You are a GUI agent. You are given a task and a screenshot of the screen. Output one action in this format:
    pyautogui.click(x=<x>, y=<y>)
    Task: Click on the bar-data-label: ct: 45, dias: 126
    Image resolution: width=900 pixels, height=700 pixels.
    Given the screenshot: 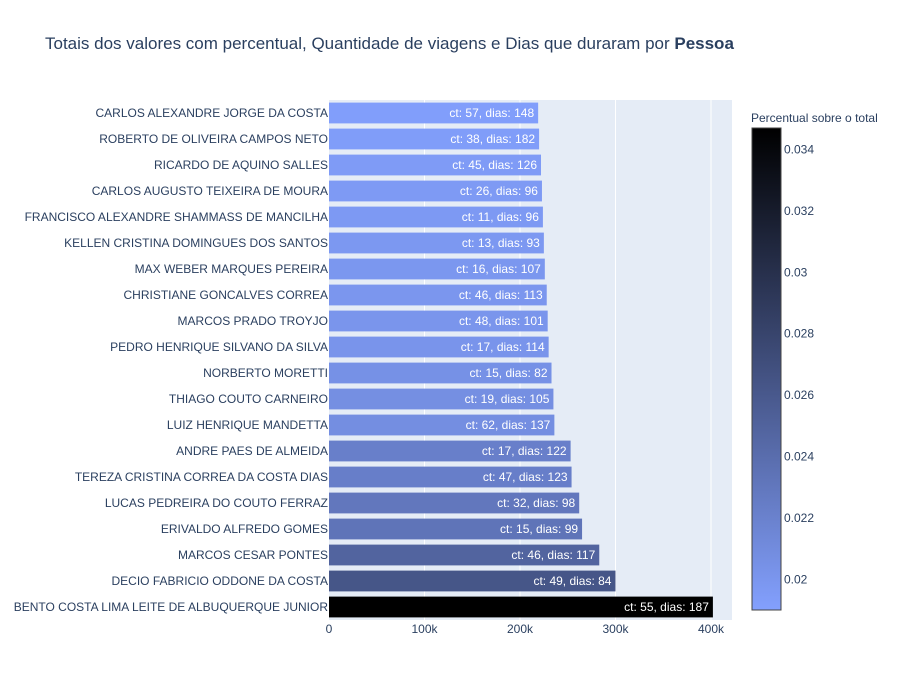 What is the action you would take?
    pyautogui.click(x=494, y=165)
    